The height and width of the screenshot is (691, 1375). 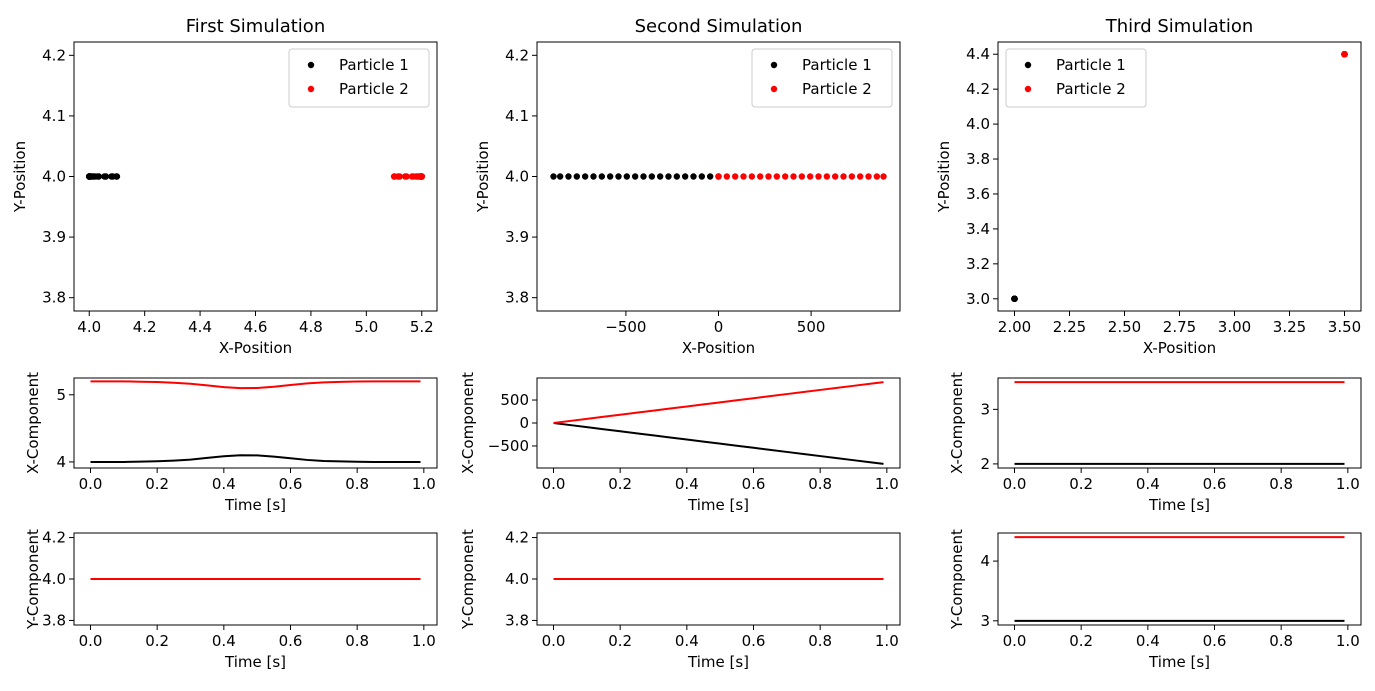 I want to click on x-tick-label: 1.0, so click(x=1348, y=641).